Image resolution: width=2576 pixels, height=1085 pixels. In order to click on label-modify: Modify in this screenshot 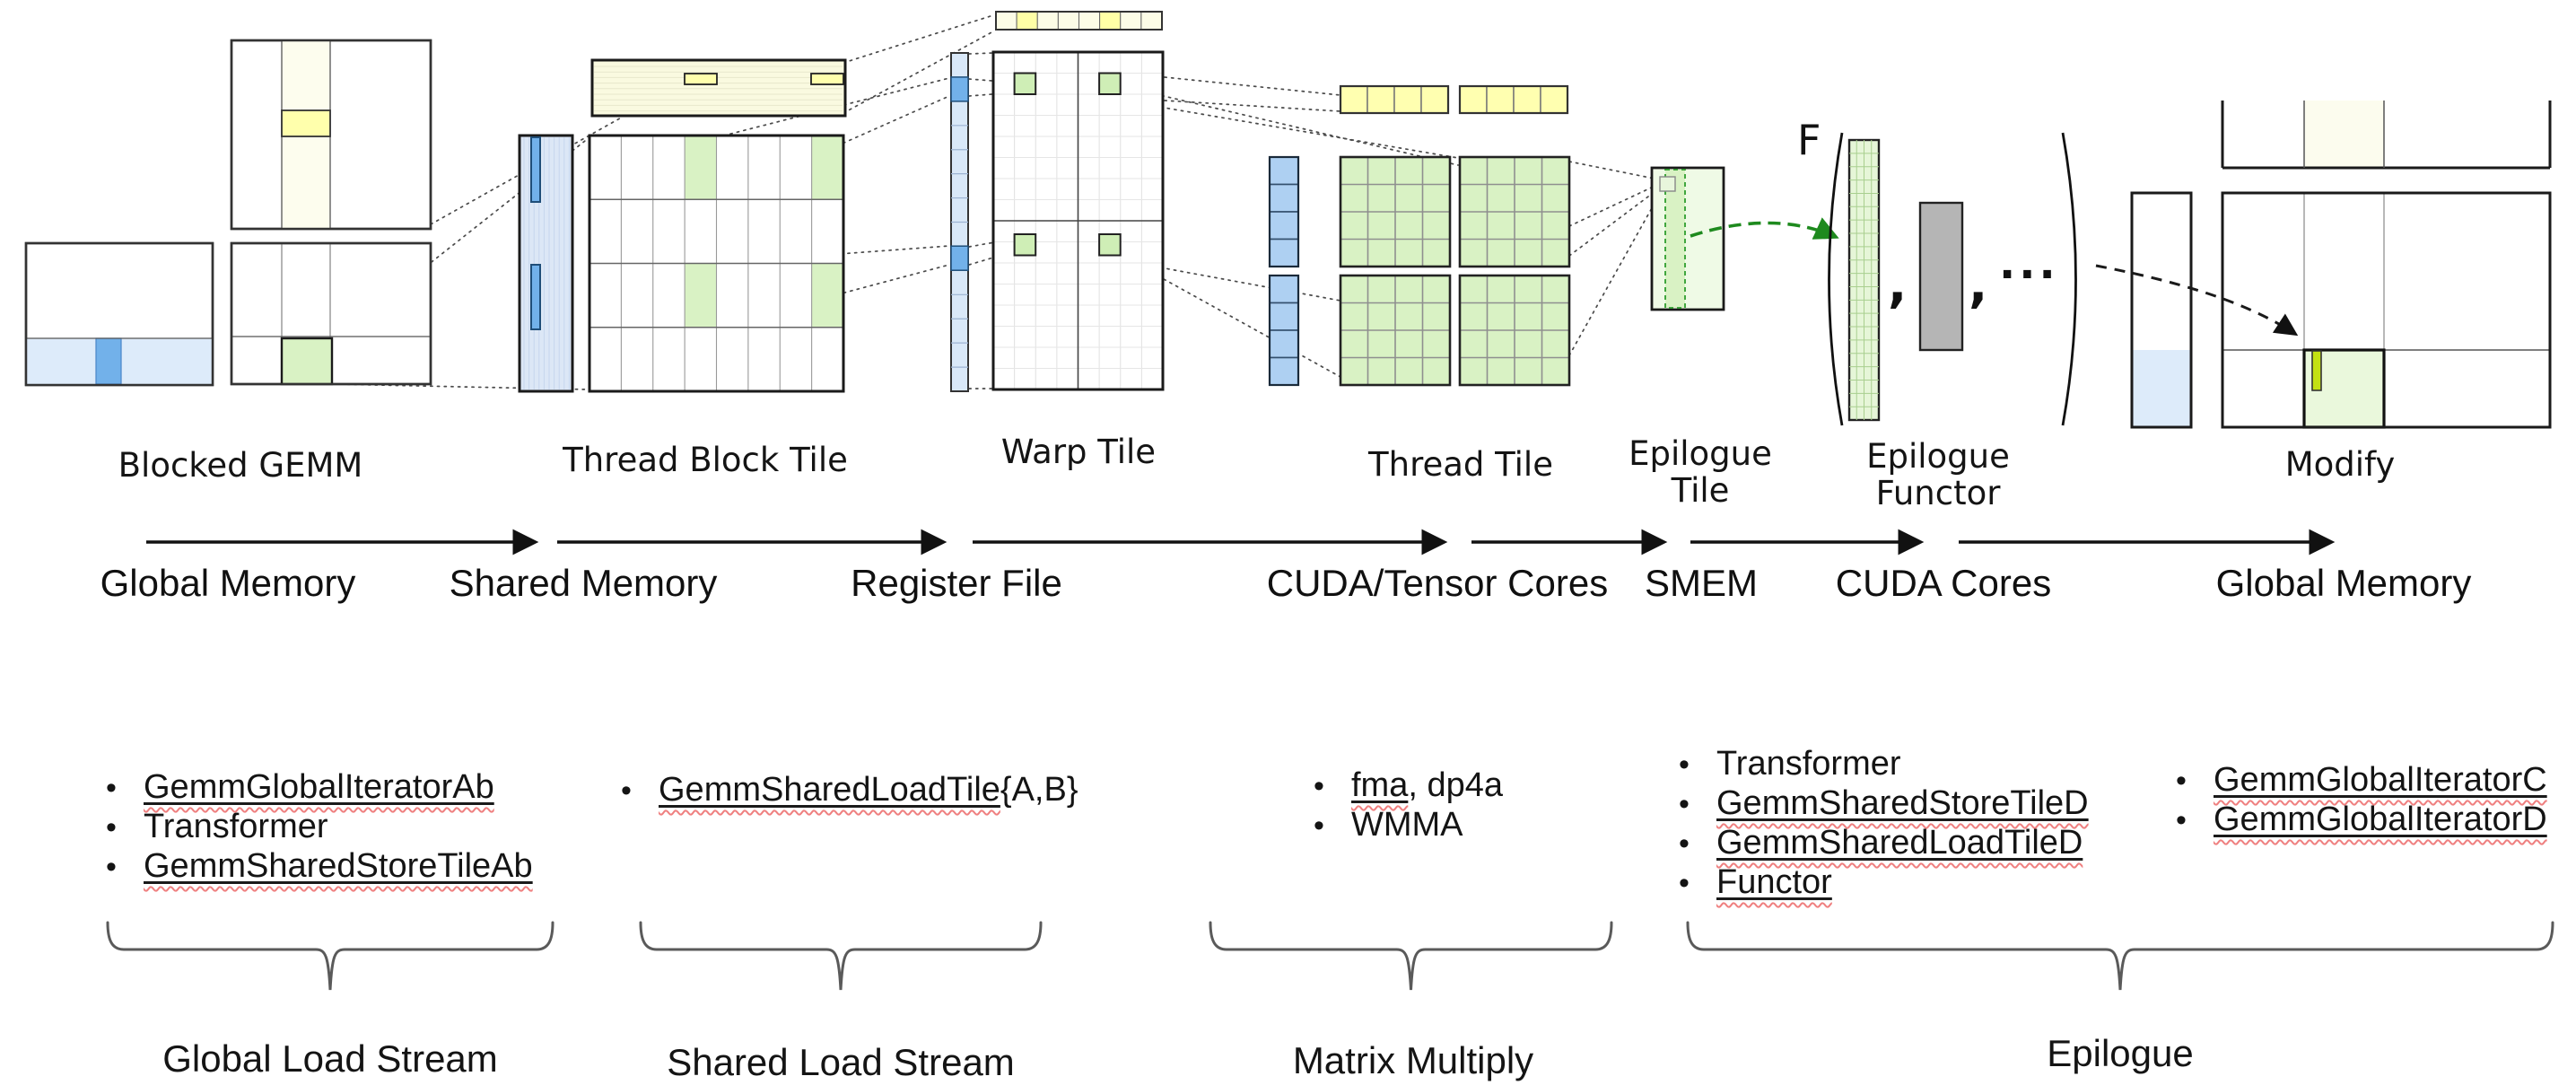, I will do `click(2340, 464)`.